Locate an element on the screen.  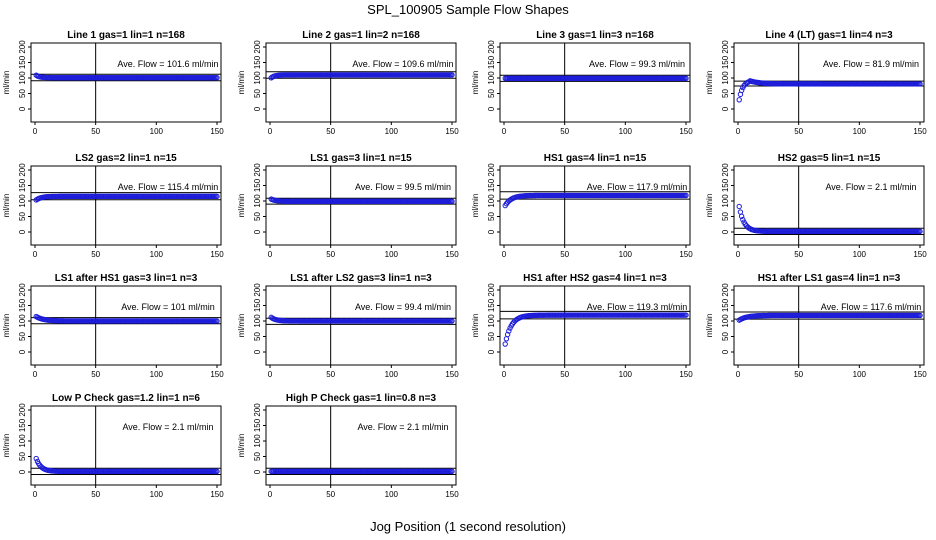
flow-annotation: Ave. Flow = 119.3 ml/min is located at coordinates (637, 307).